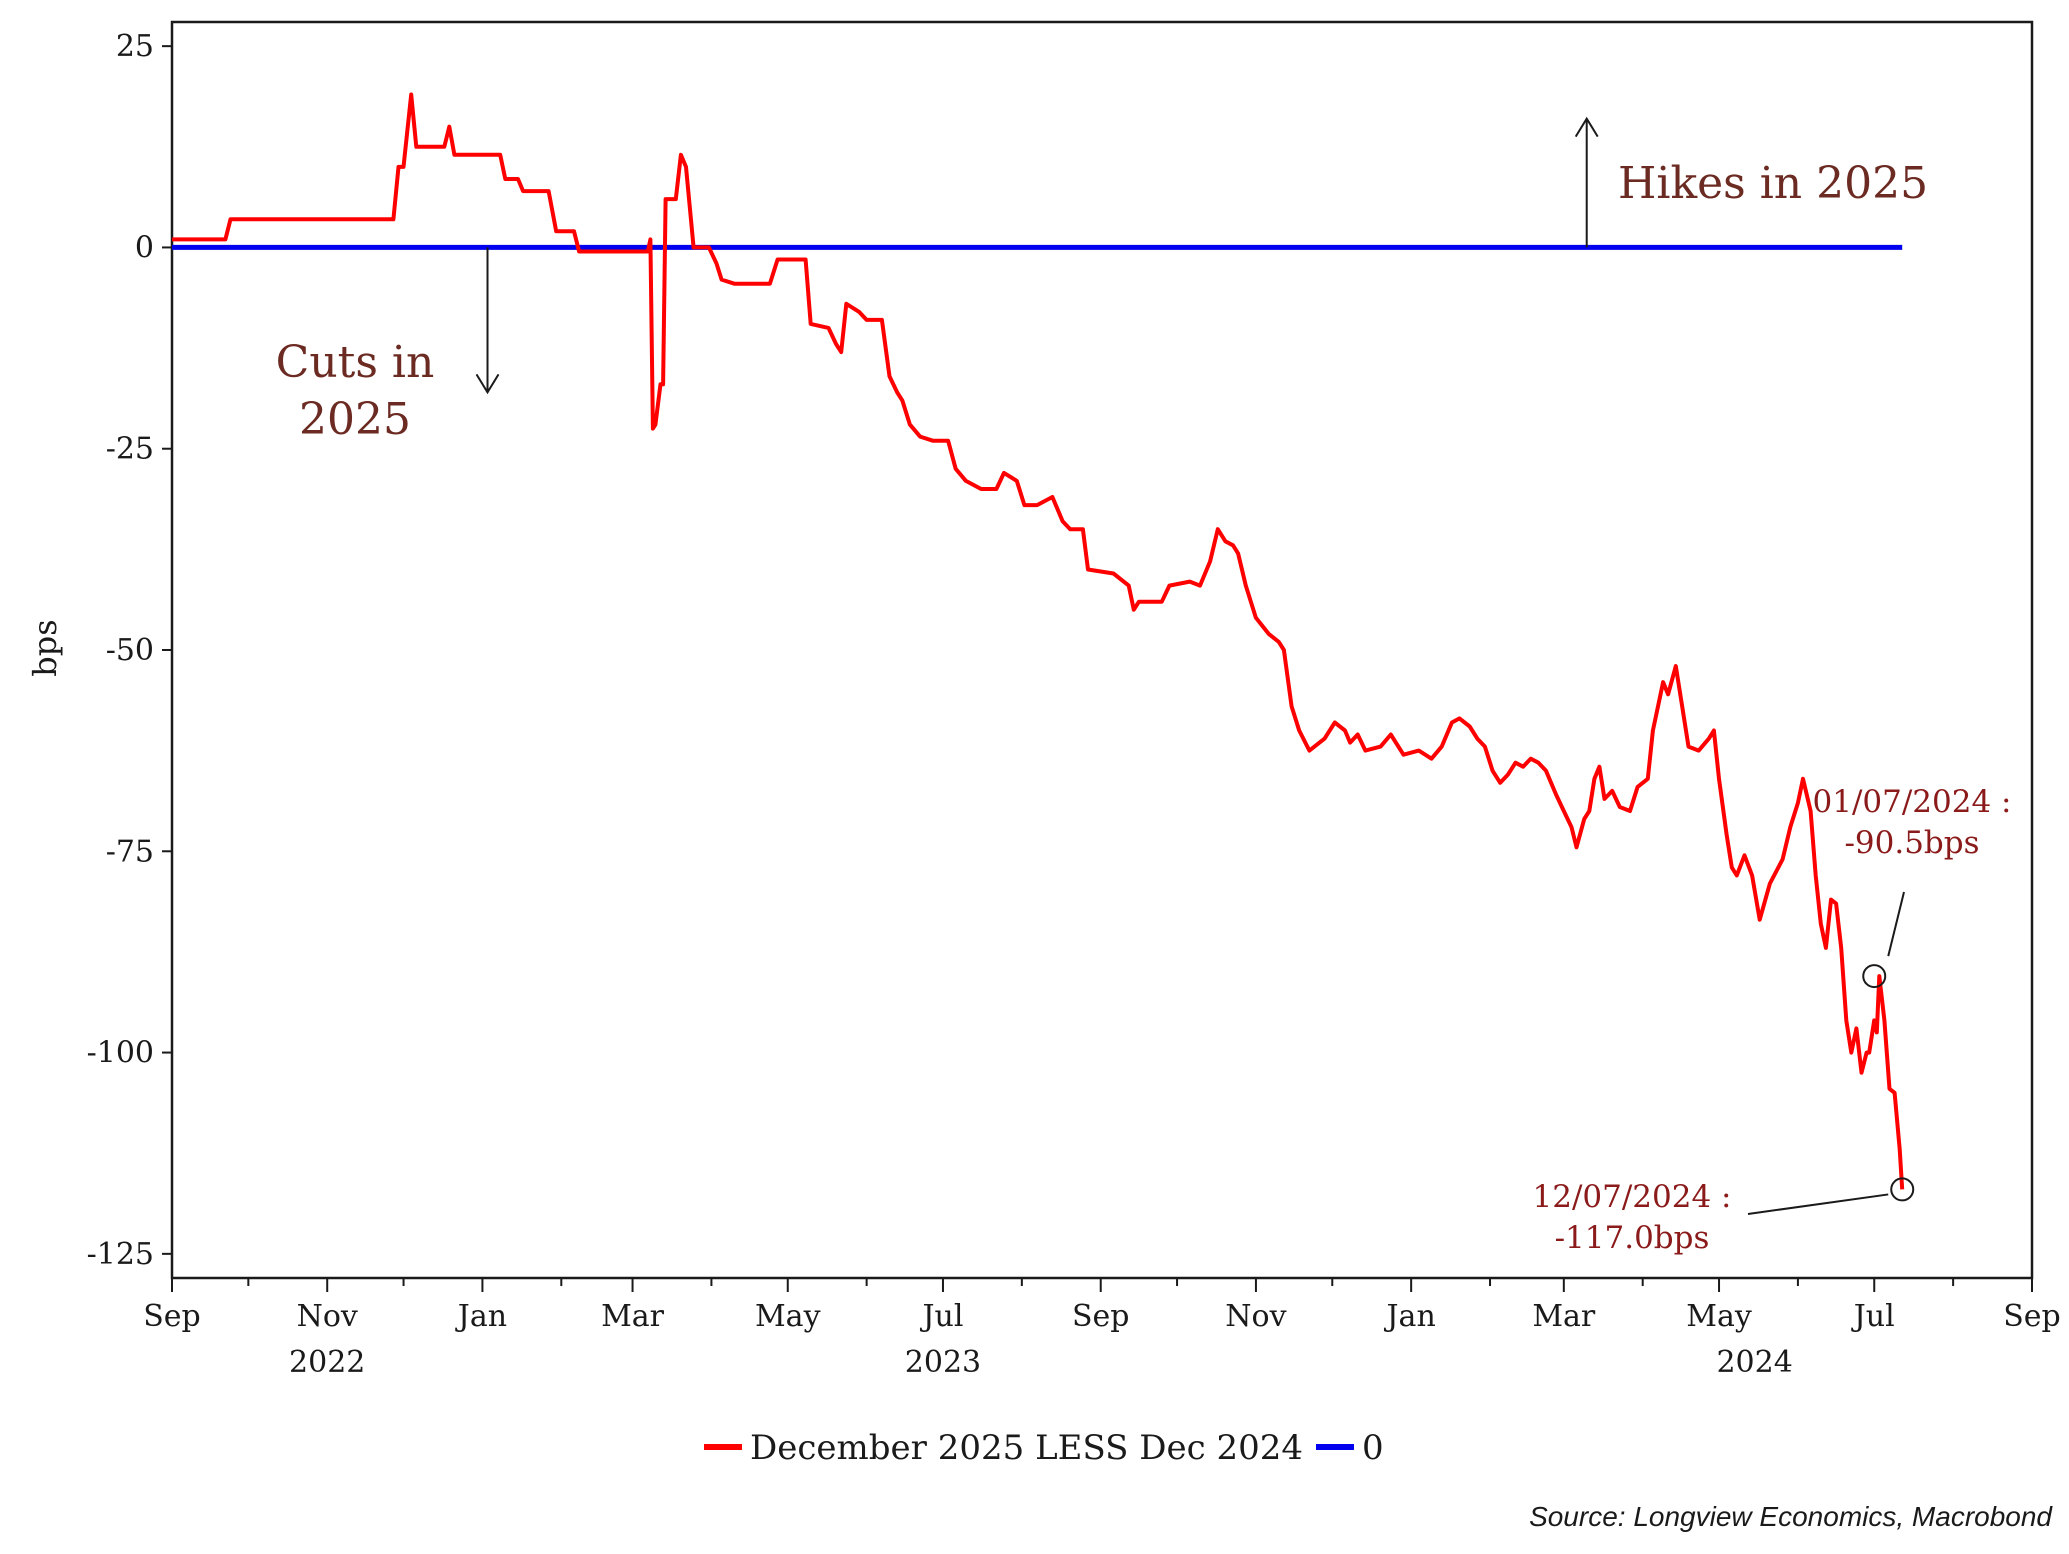 The height and width of the screenshot is (1554, 2069). What do you see at coordinates (943, 1362) in the screenshot?
I see `x-year-label: 2023` at bounding box center [943, 1362].